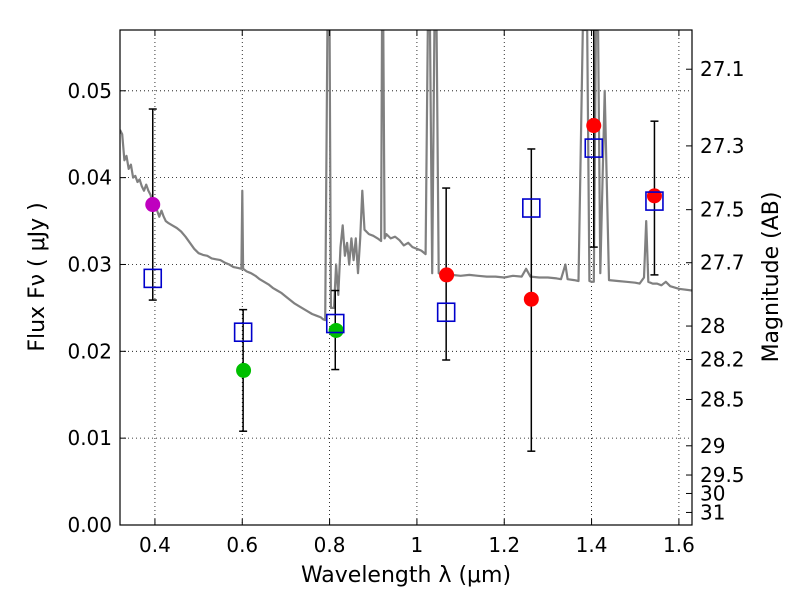 This screenshot has height=600, width=800. What do you see at coordinates (89, 438) in the screenshot?
I see `y-tick-label: 0.01` at bounding box center [89, 438].